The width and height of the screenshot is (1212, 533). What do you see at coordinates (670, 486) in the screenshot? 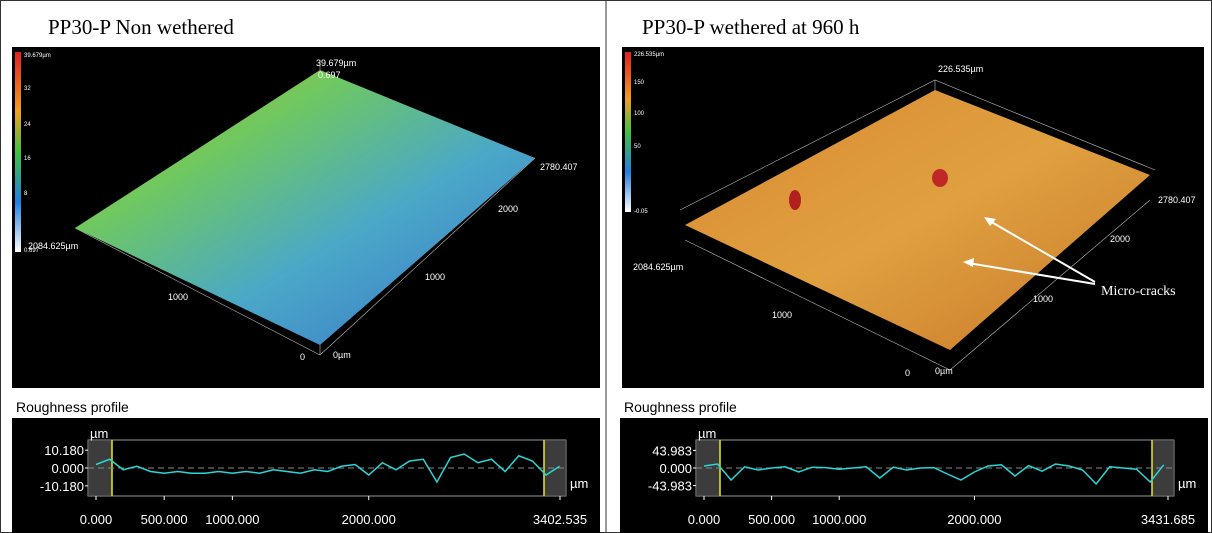
I see `y-tick-label: -43.983` at bounding box center [670, 486].